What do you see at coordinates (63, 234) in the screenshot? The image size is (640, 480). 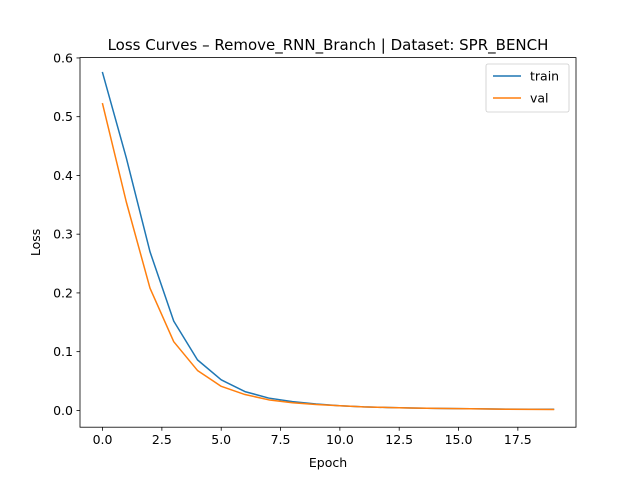 I see `y-tick-label: 0.3` at bounding box center [63, 234].